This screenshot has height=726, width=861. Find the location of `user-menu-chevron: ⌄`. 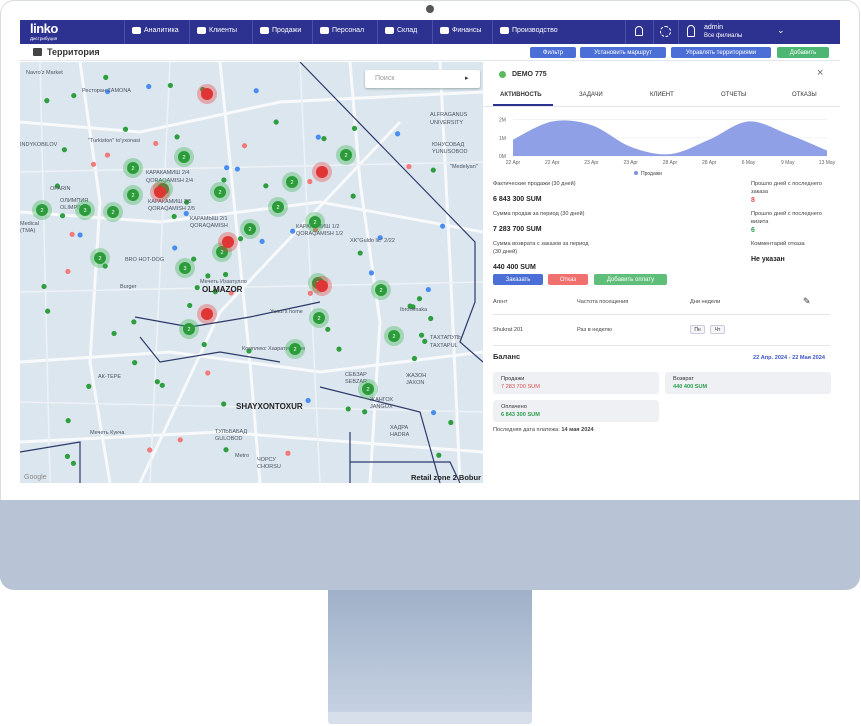

user-menu-chevron: ⌄ is located at coordinates (781, 30).